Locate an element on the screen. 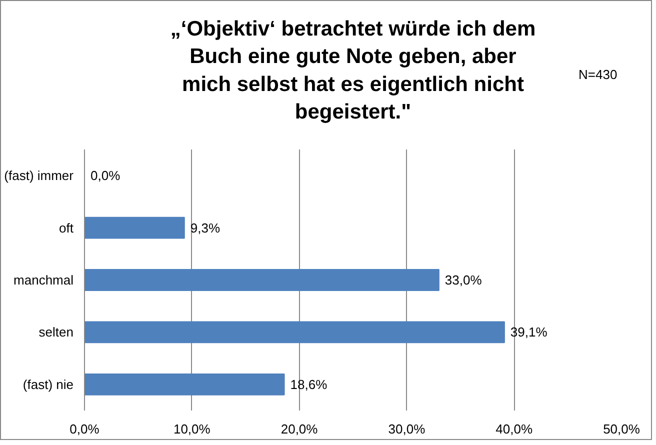 Image resolution: width=656 pixels, height=445 pixels. x-tick-label: 20,0% is located at coordinates (299, 429).